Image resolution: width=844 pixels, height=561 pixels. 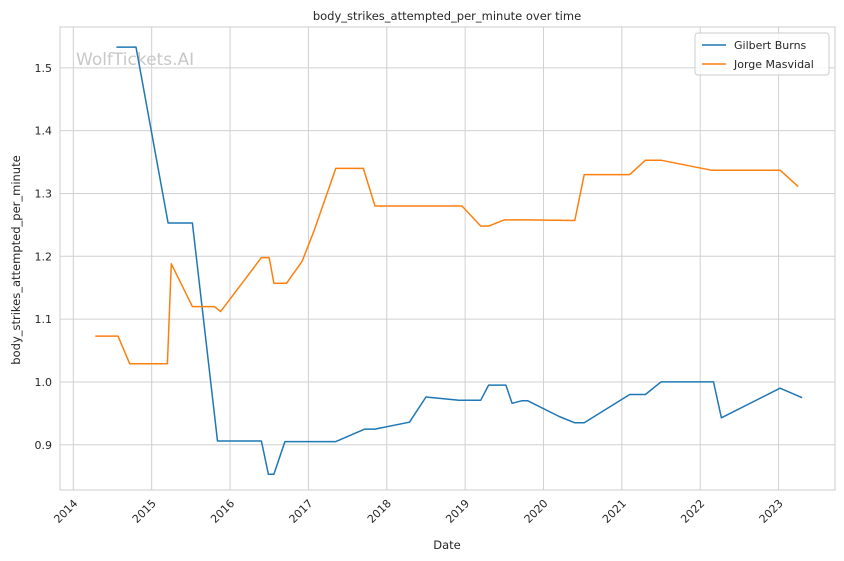 I want to click on x-axis-label: Date, so click(x=447, y=545).